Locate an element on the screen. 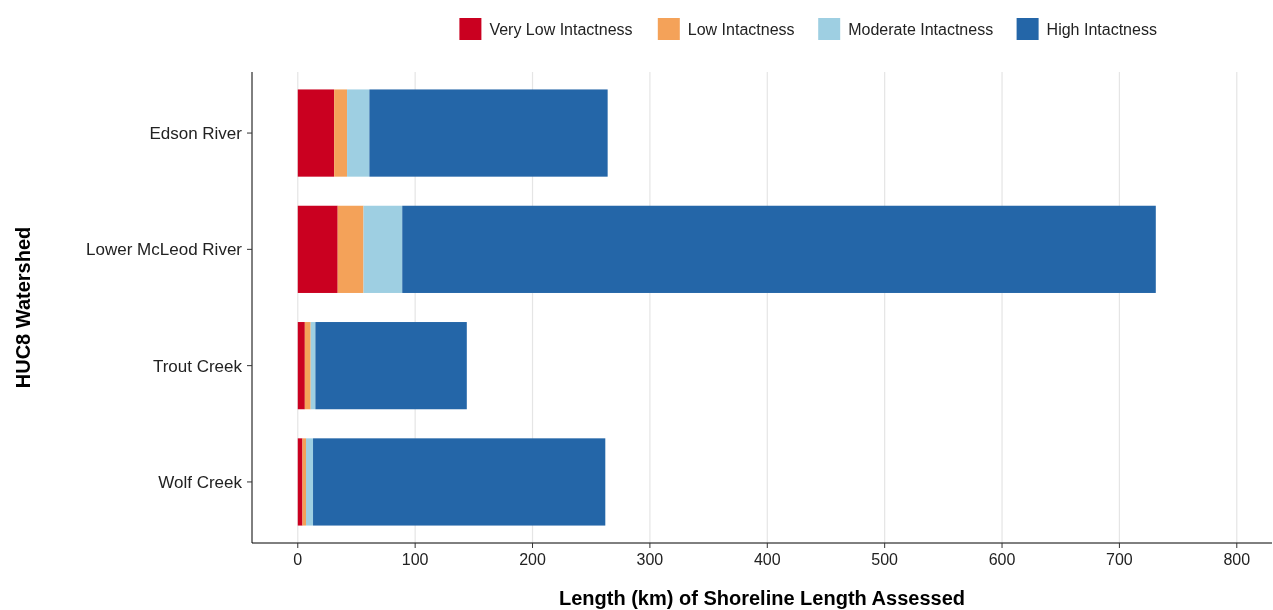 The height and width of the screenshot is (610, 1273). x-tick-label: 300 is located at coordinates (650, 559).